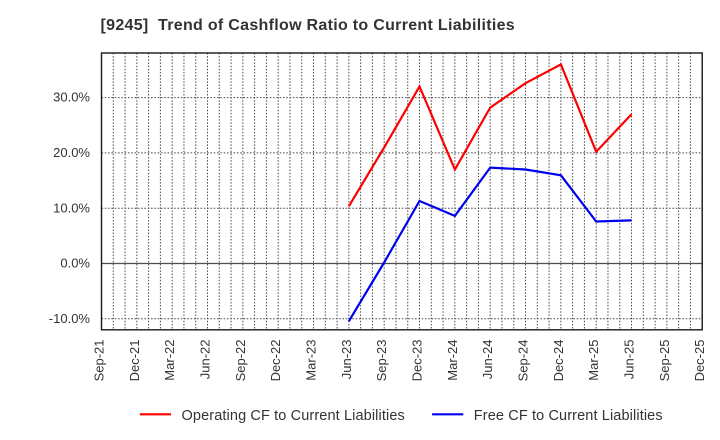  I want to click on svg-text: Mar-23, so click(311, 360).